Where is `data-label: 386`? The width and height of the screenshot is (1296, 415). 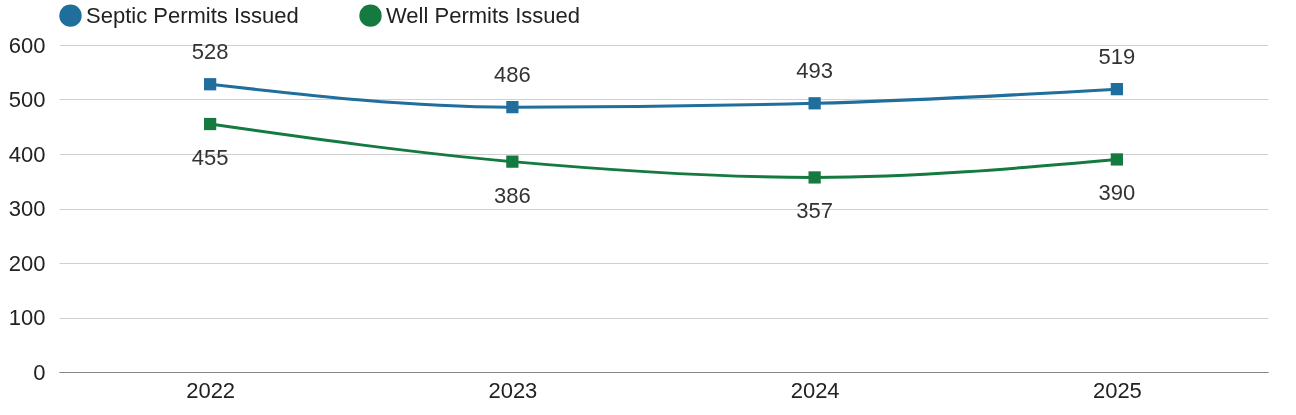 data-label: 386 is located at coordinates (512, 195).